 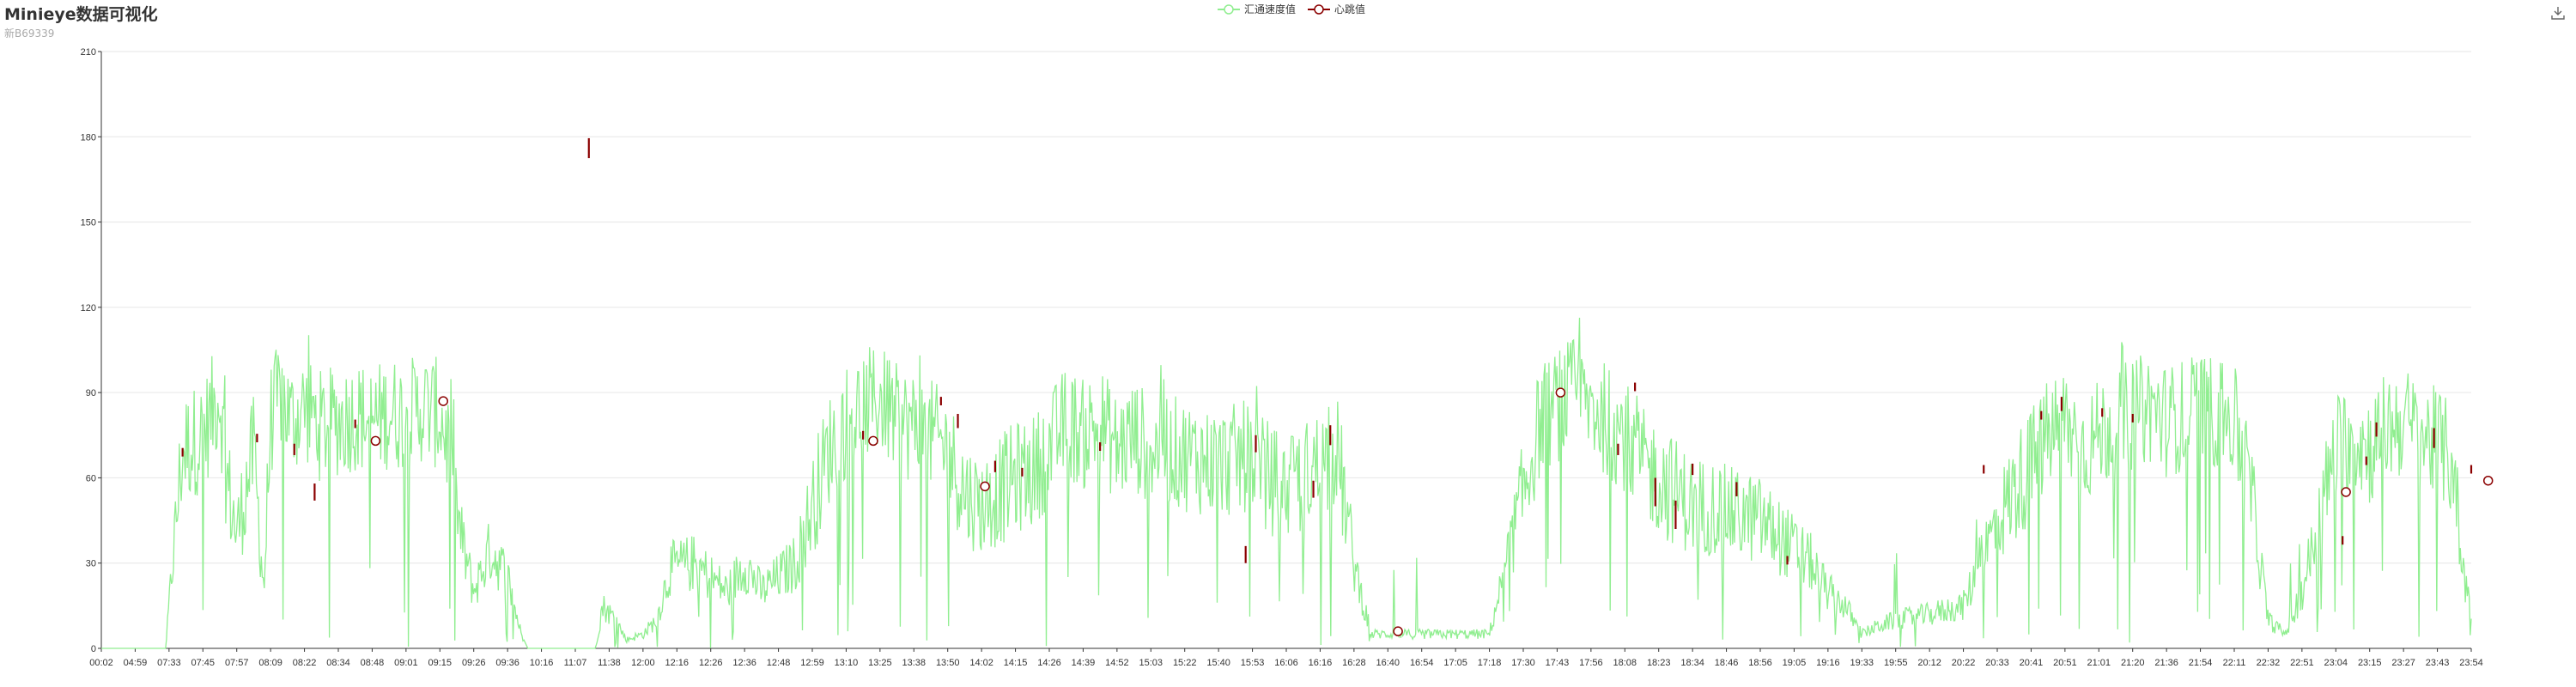 I want to click on legend-speed-marker-icon, so click(x=1229, y=9).